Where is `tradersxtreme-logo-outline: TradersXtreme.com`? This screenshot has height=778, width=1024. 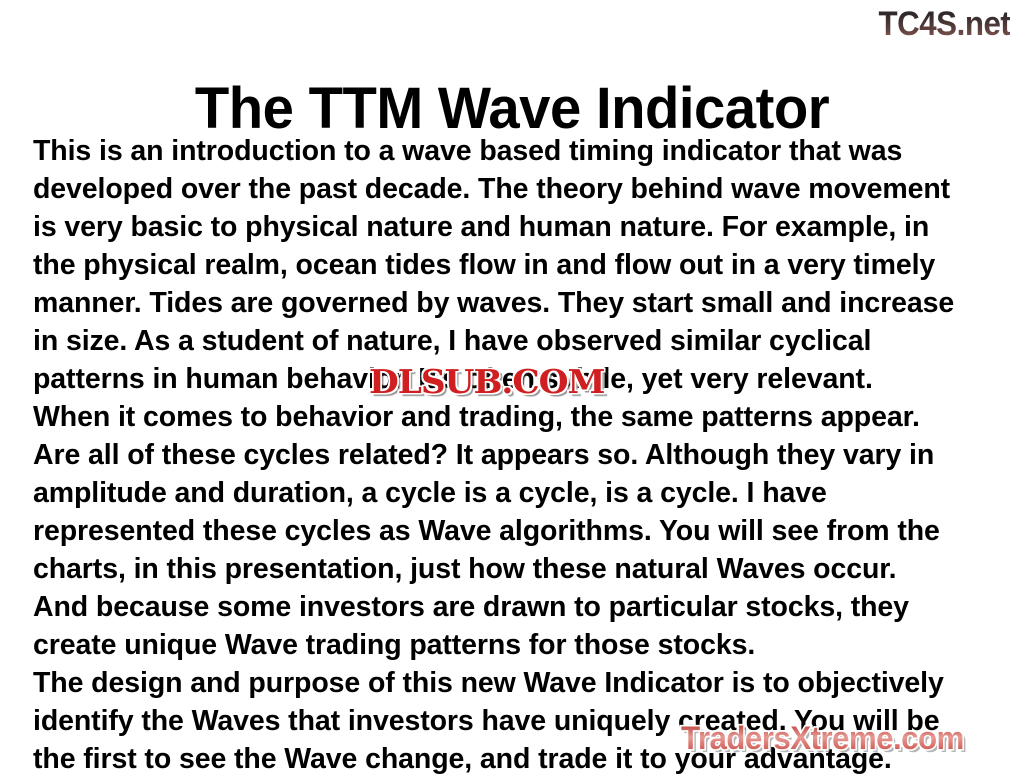
tradersxtreme-logo-outline: TradersXtreme.com is located at coordinates (822, 738).